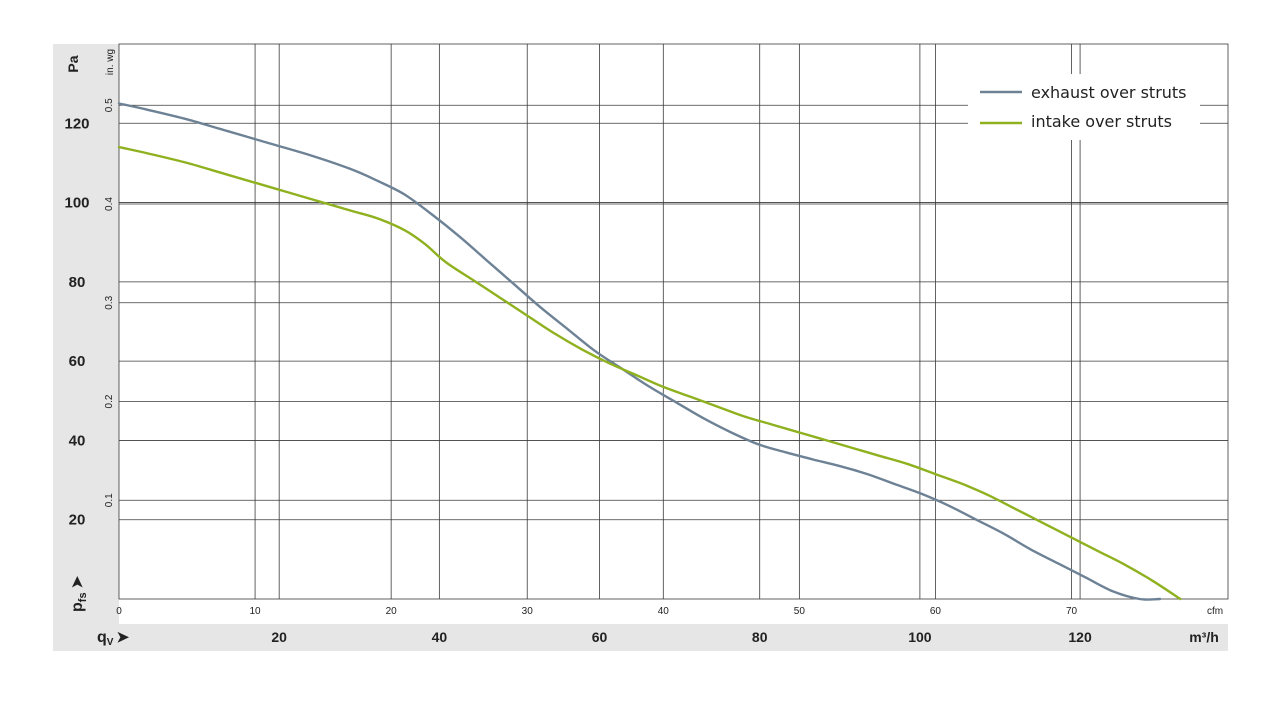  I want to click on legend-label-exhaust: exhaust over struts, so click(1109, 92).